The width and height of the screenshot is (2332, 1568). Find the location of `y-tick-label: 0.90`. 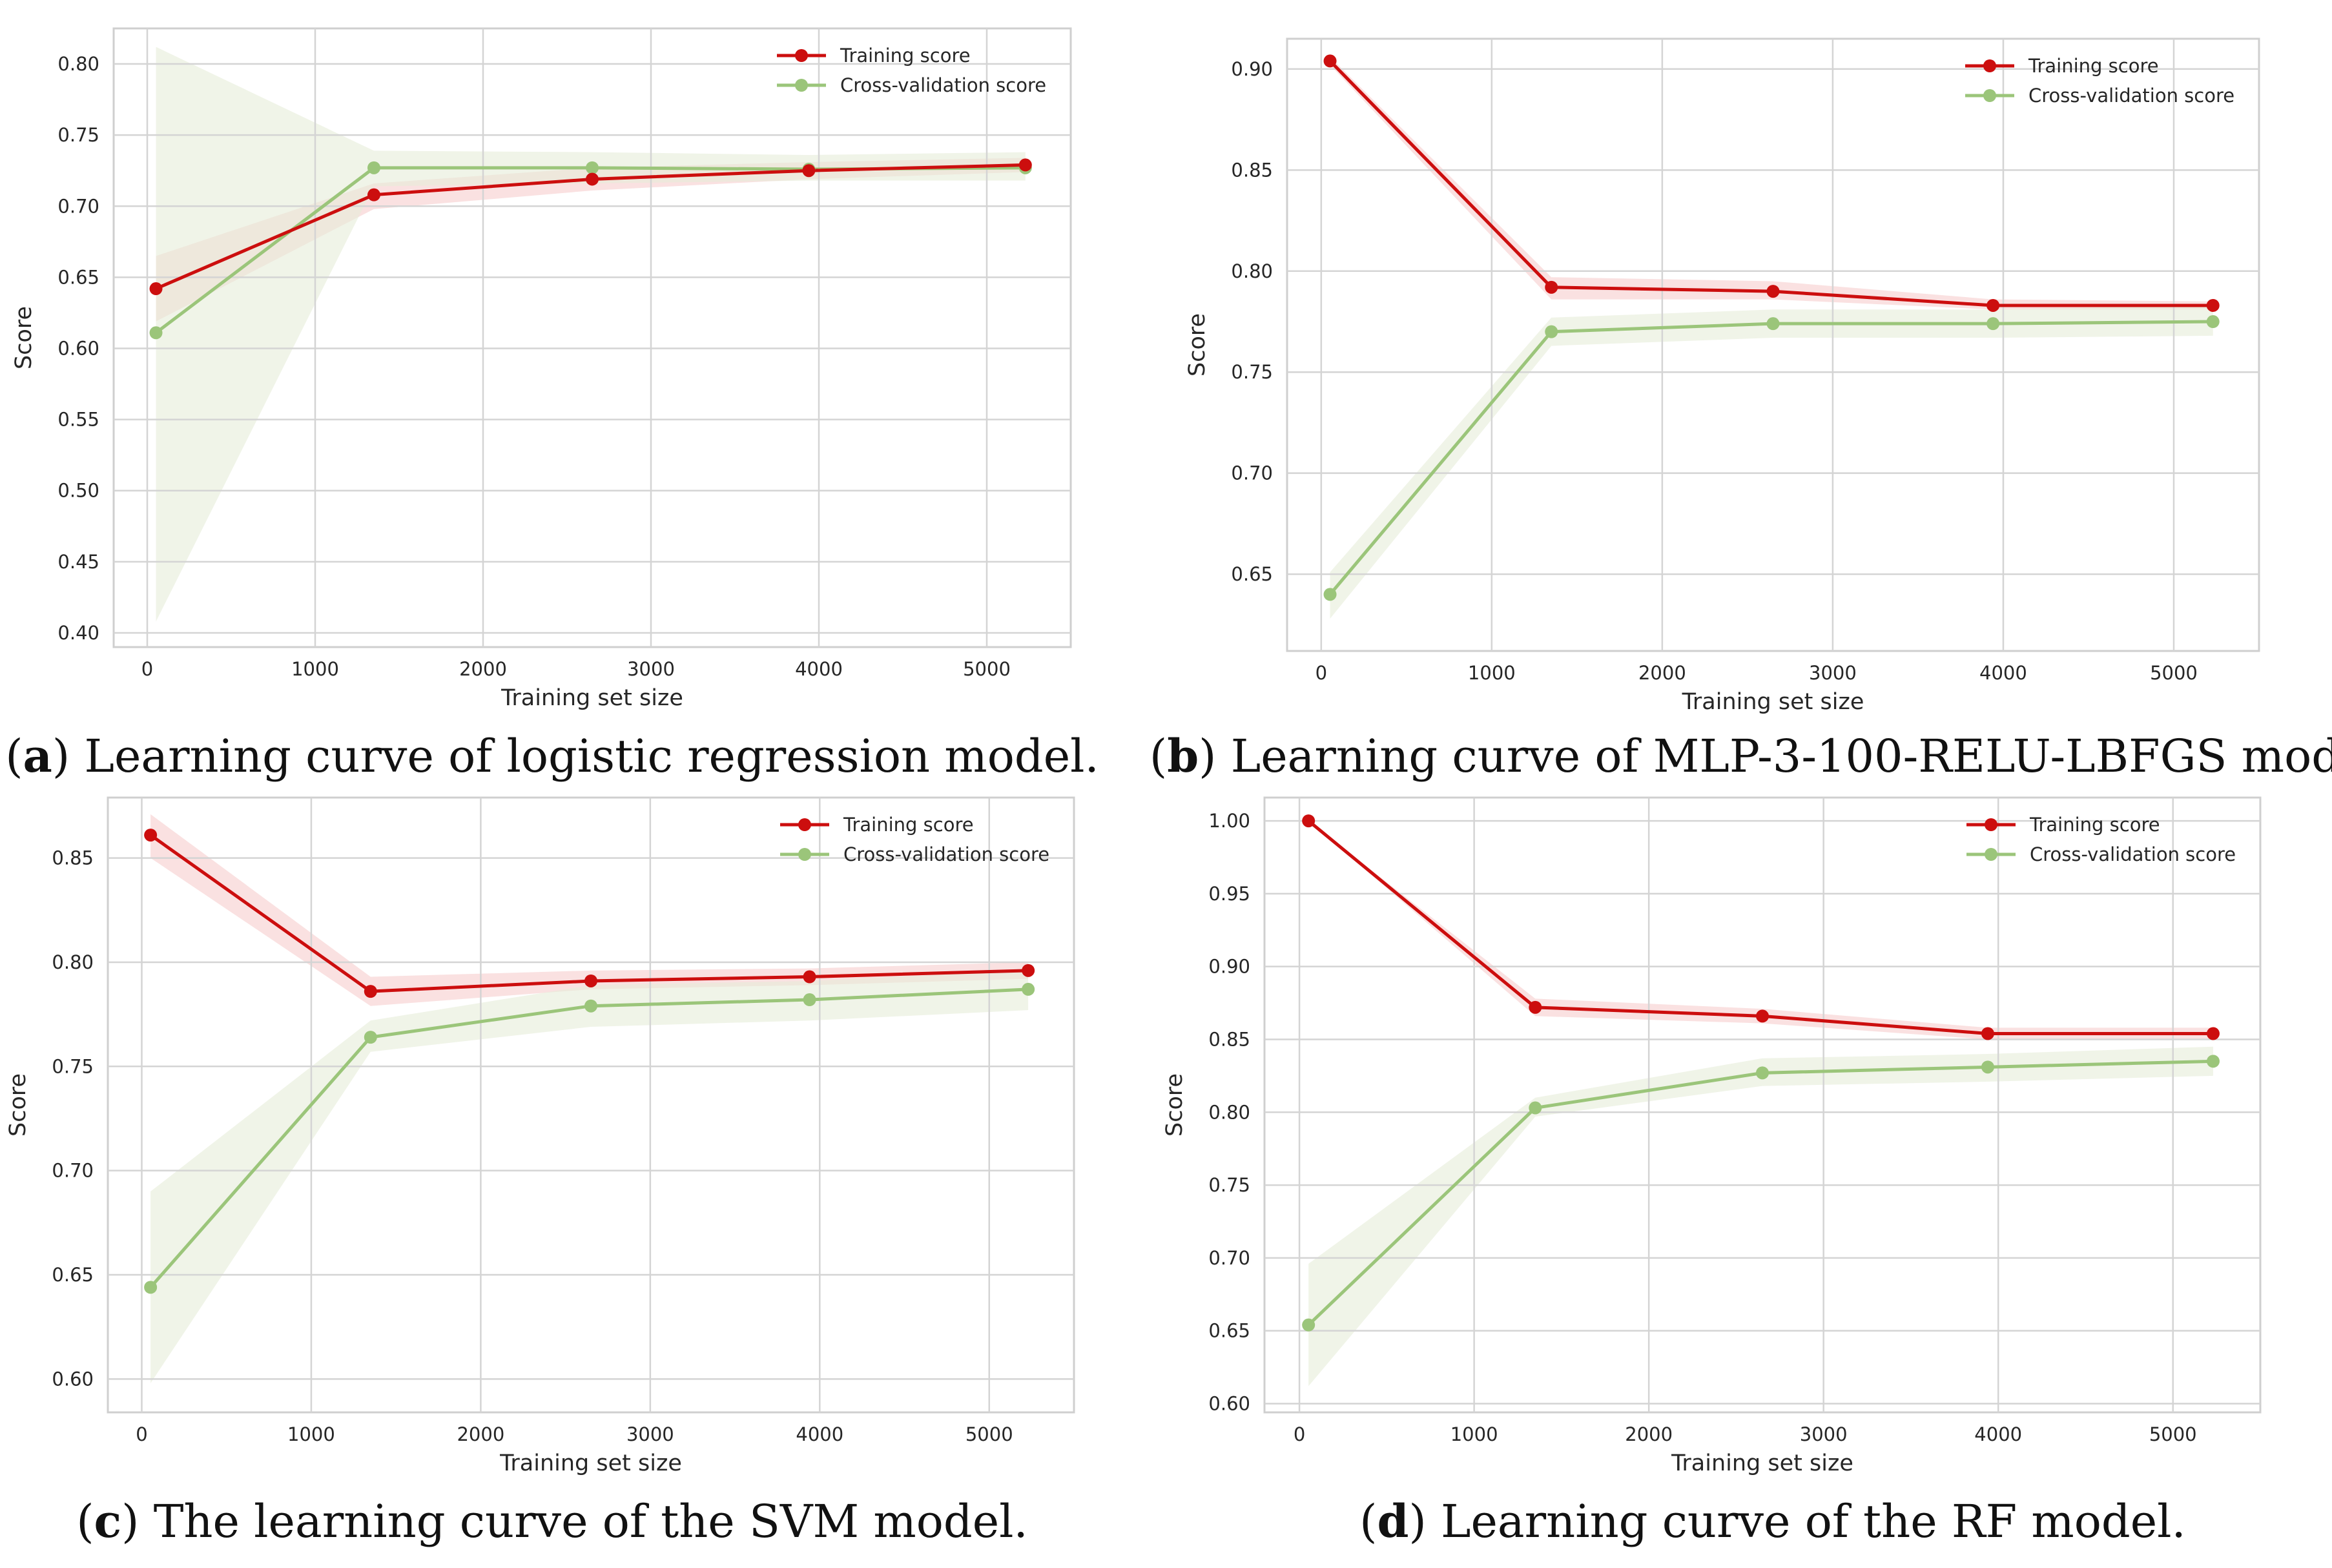

y-tick-label: 0.90 is located at coordinates (1252, 69).